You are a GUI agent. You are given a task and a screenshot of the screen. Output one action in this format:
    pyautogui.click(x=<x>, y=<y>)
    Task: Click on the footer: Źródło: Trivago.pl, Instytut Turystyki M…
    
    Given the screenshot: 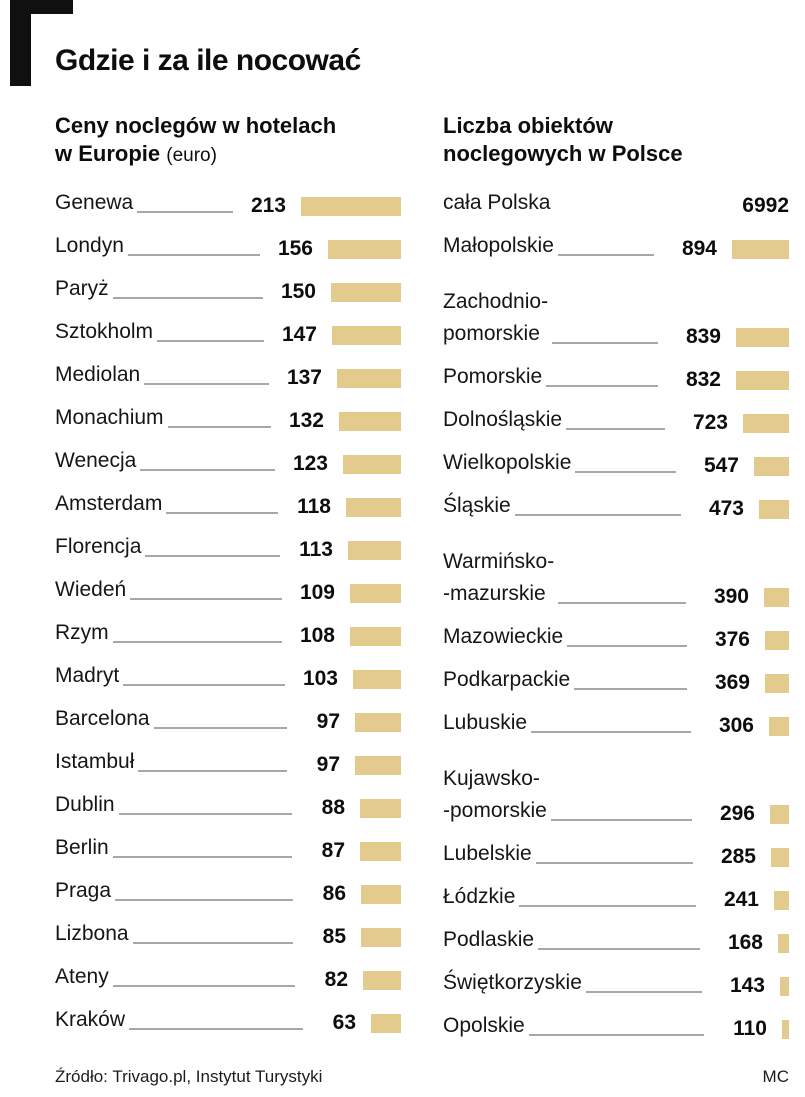 What is the action you would take?
    pyautogui.click(x=422, y=1077)
    